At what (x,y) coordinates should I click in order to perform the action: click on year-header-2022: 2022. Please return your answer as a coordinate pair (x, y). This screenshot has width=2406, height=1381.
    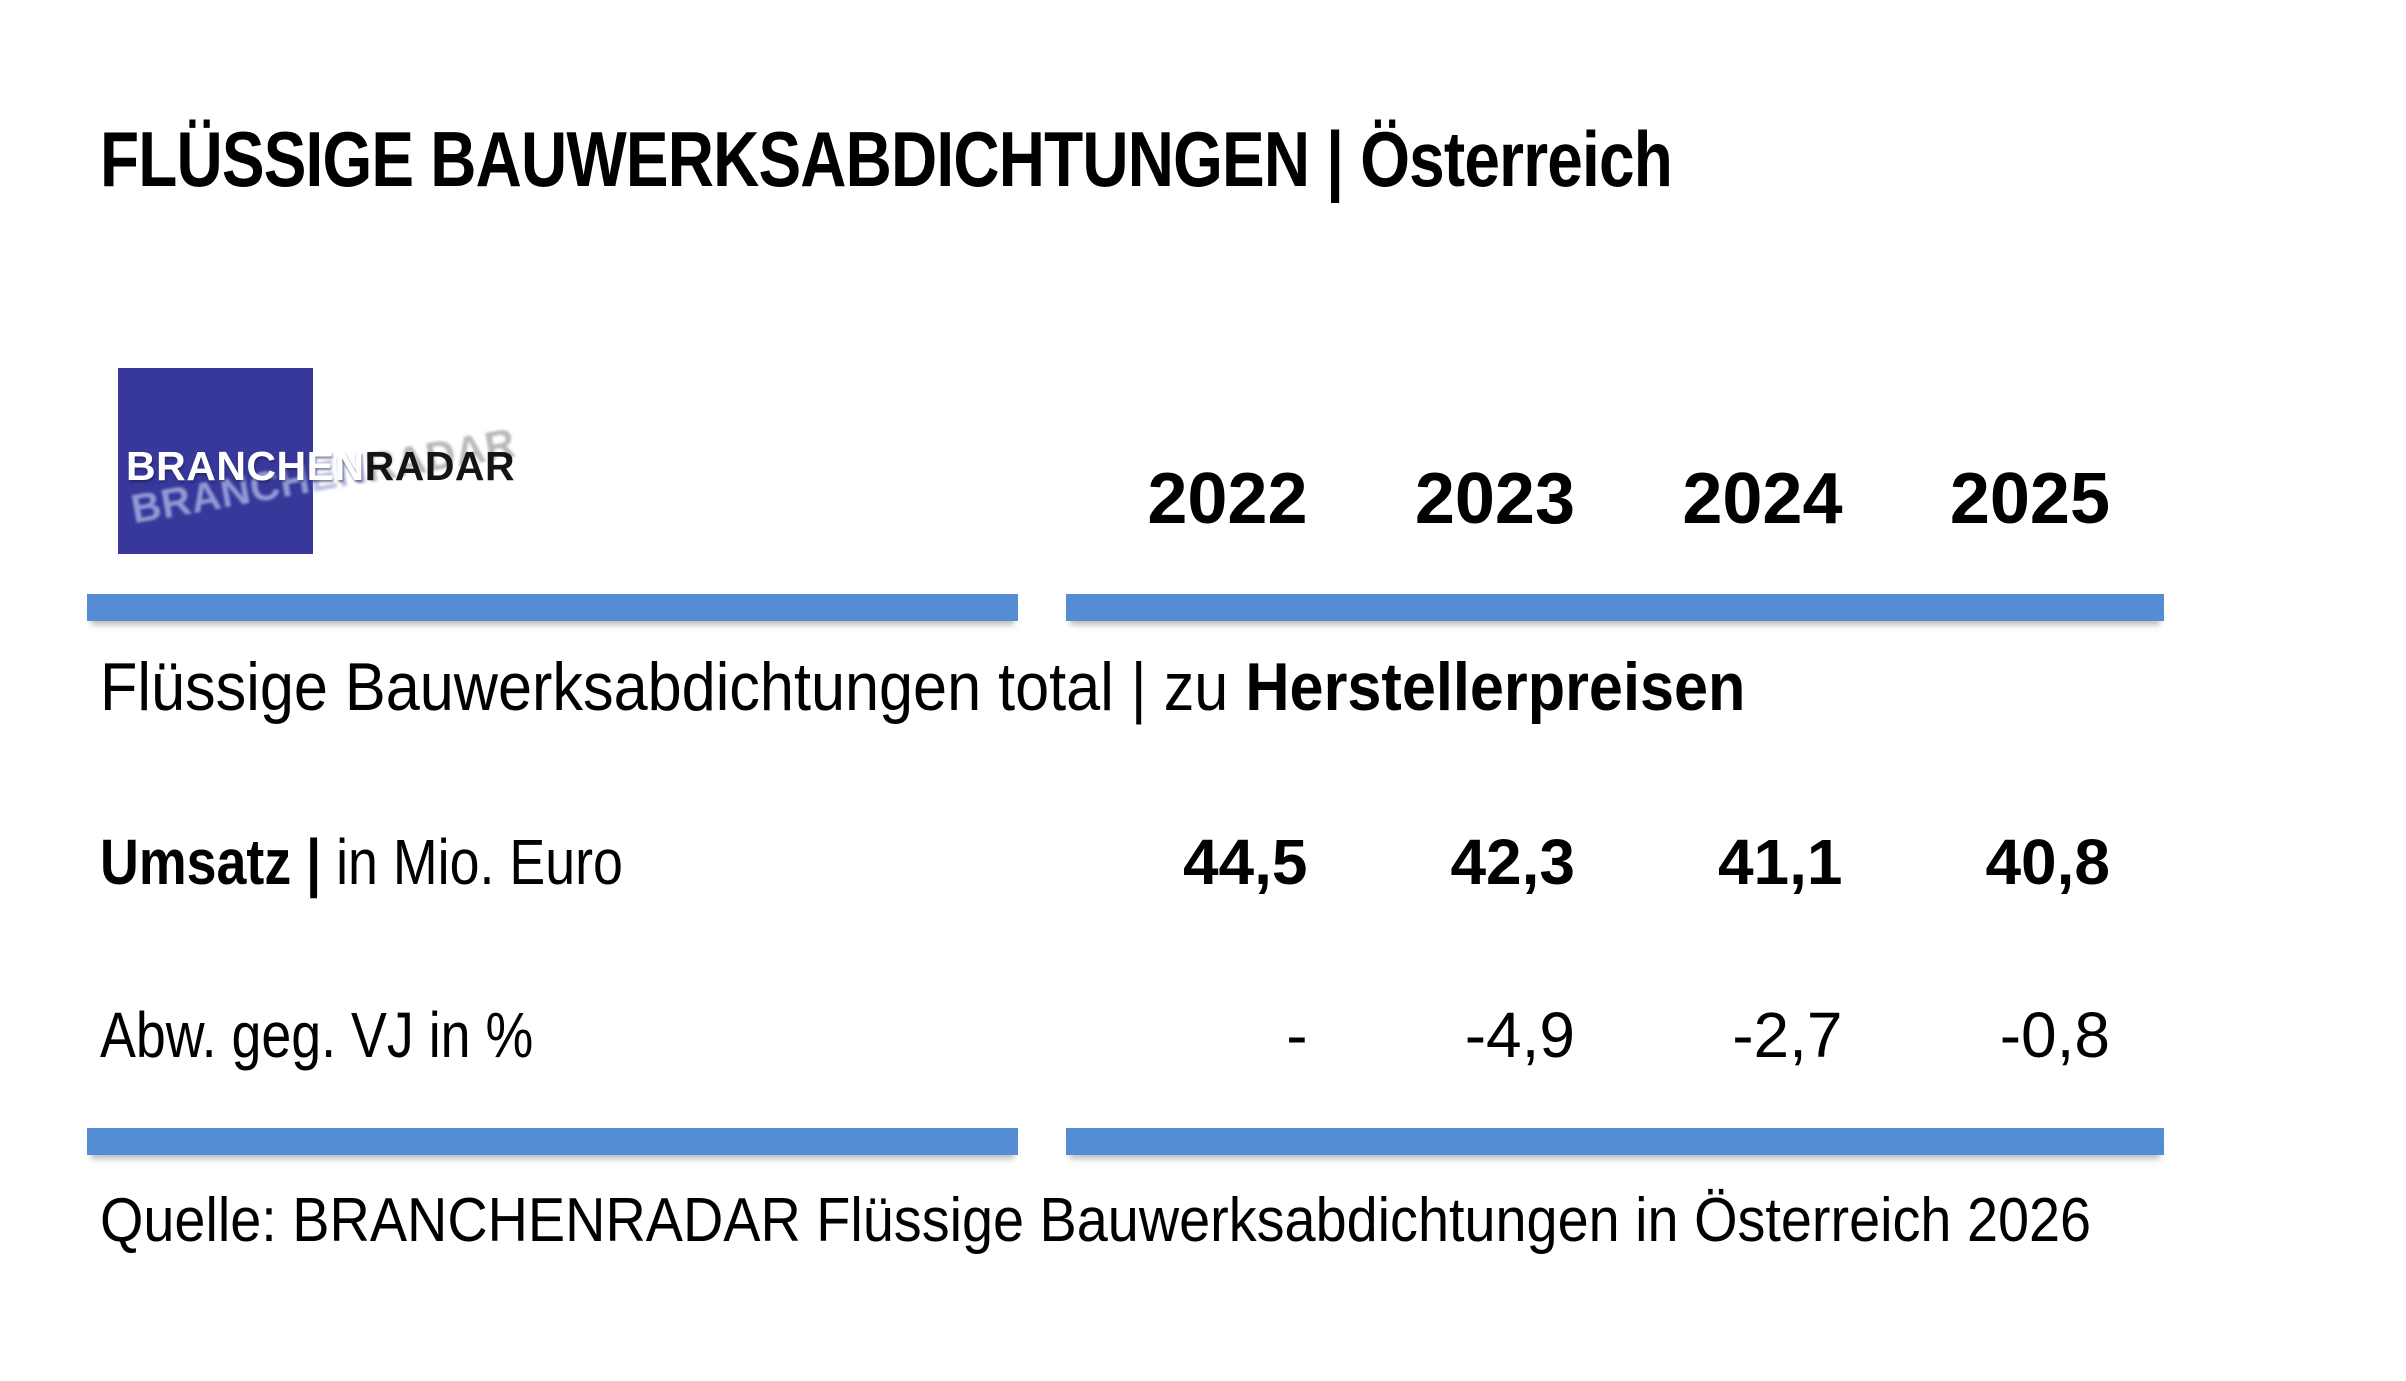
    Looking at the image, I should click on (1227, 499).